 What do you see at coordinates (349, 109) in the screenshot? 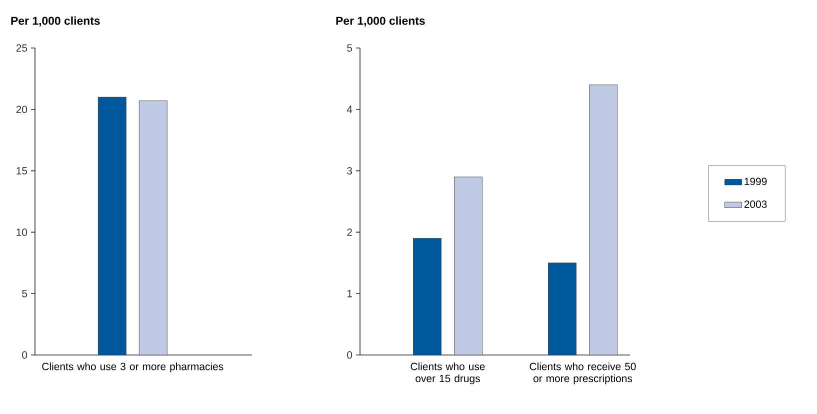
I see `y-tick-label: 4` at bounding box center [349, 109].